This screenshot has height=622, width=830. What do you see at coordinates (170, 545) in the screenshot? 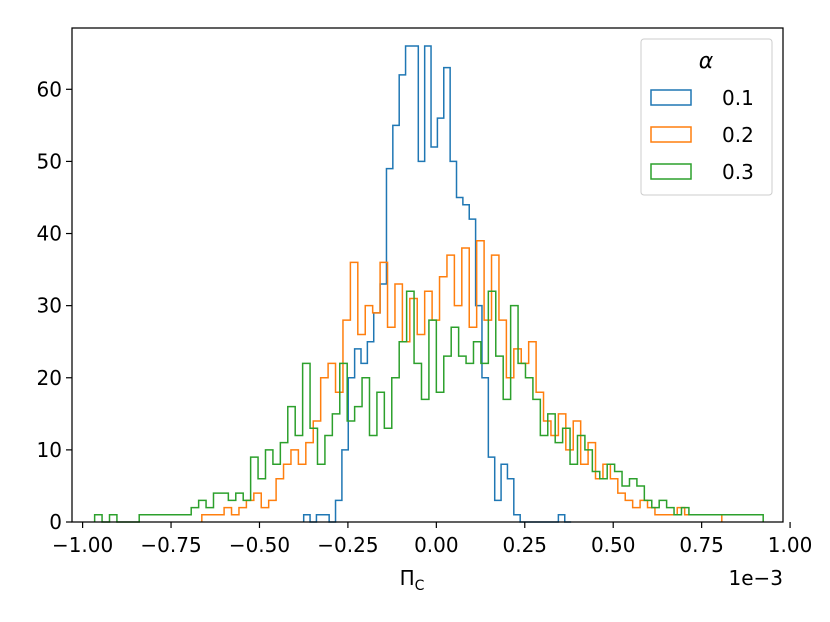
I see `x-tick-label: −0.75` at bounding box center [170, 545].